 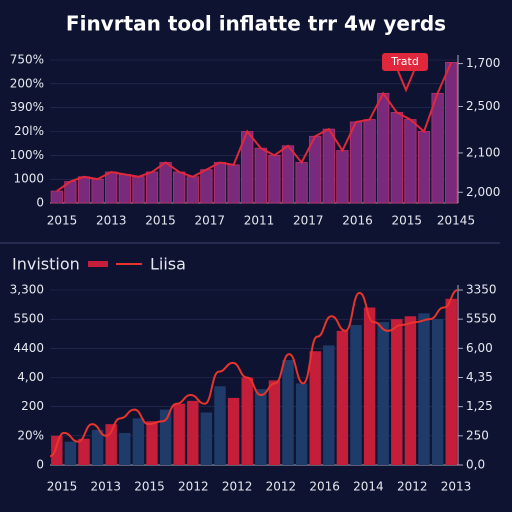 I want to click on y2-tick-label: 2,500, so click(x=483, y=106).